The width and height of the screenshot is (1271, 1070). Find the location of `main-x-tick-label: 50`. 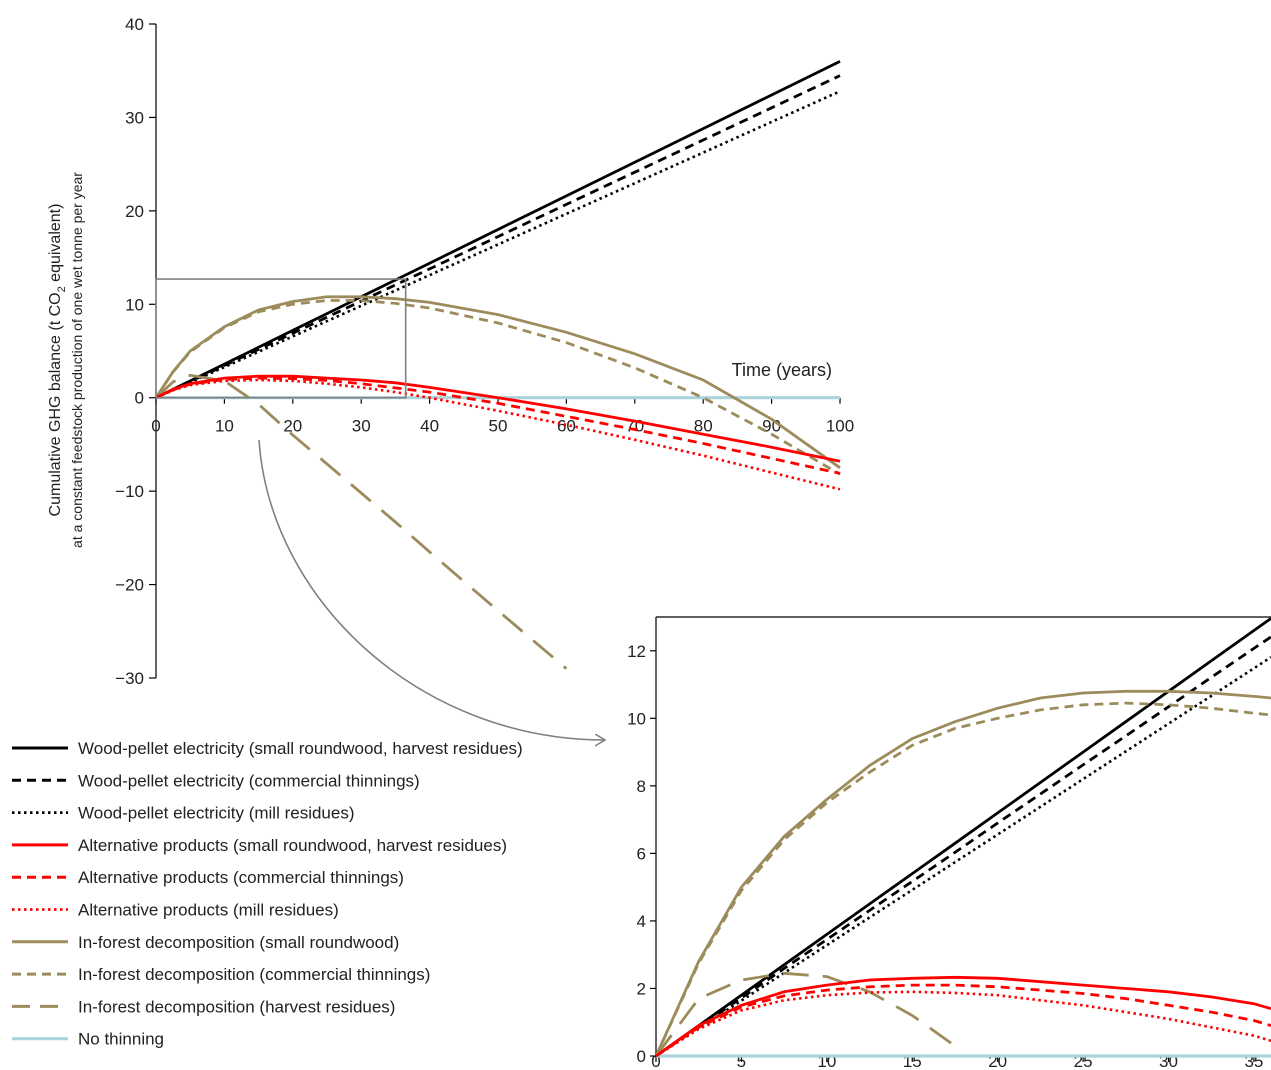

main-x-tick-label: 50 is located at coordinates (498, 426).